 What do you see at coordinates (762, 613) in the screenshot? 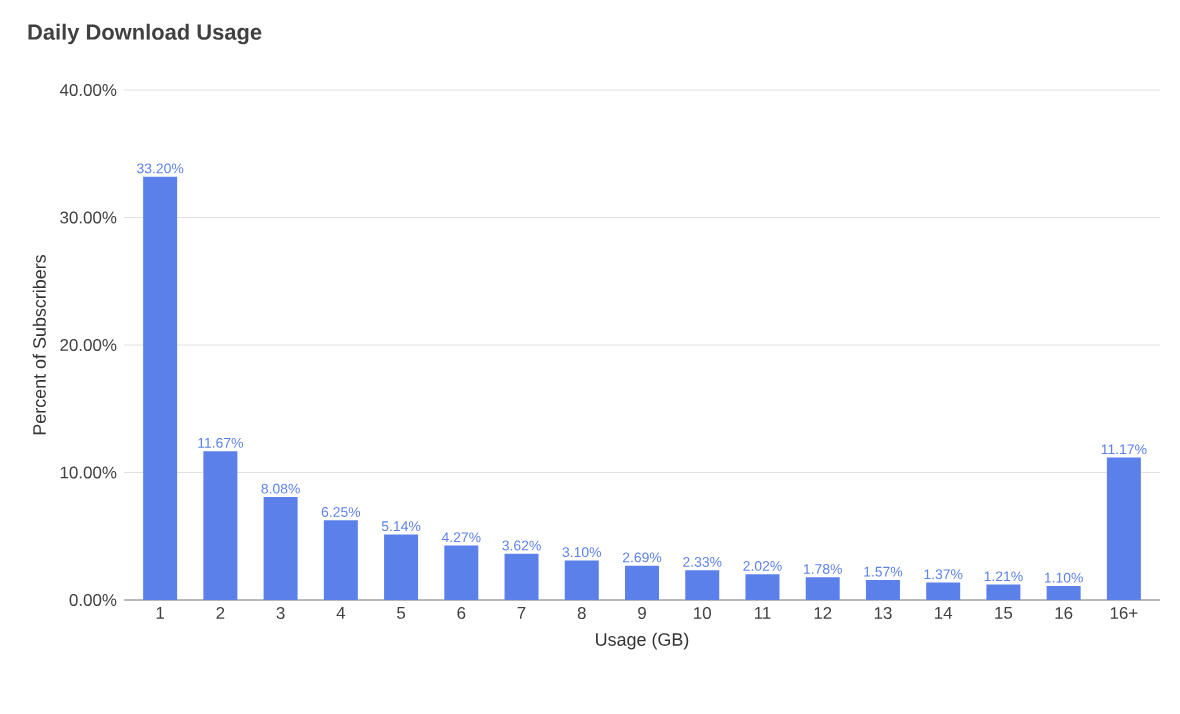
I see `x-tick-label: 11` at bounding box center [762, 613].